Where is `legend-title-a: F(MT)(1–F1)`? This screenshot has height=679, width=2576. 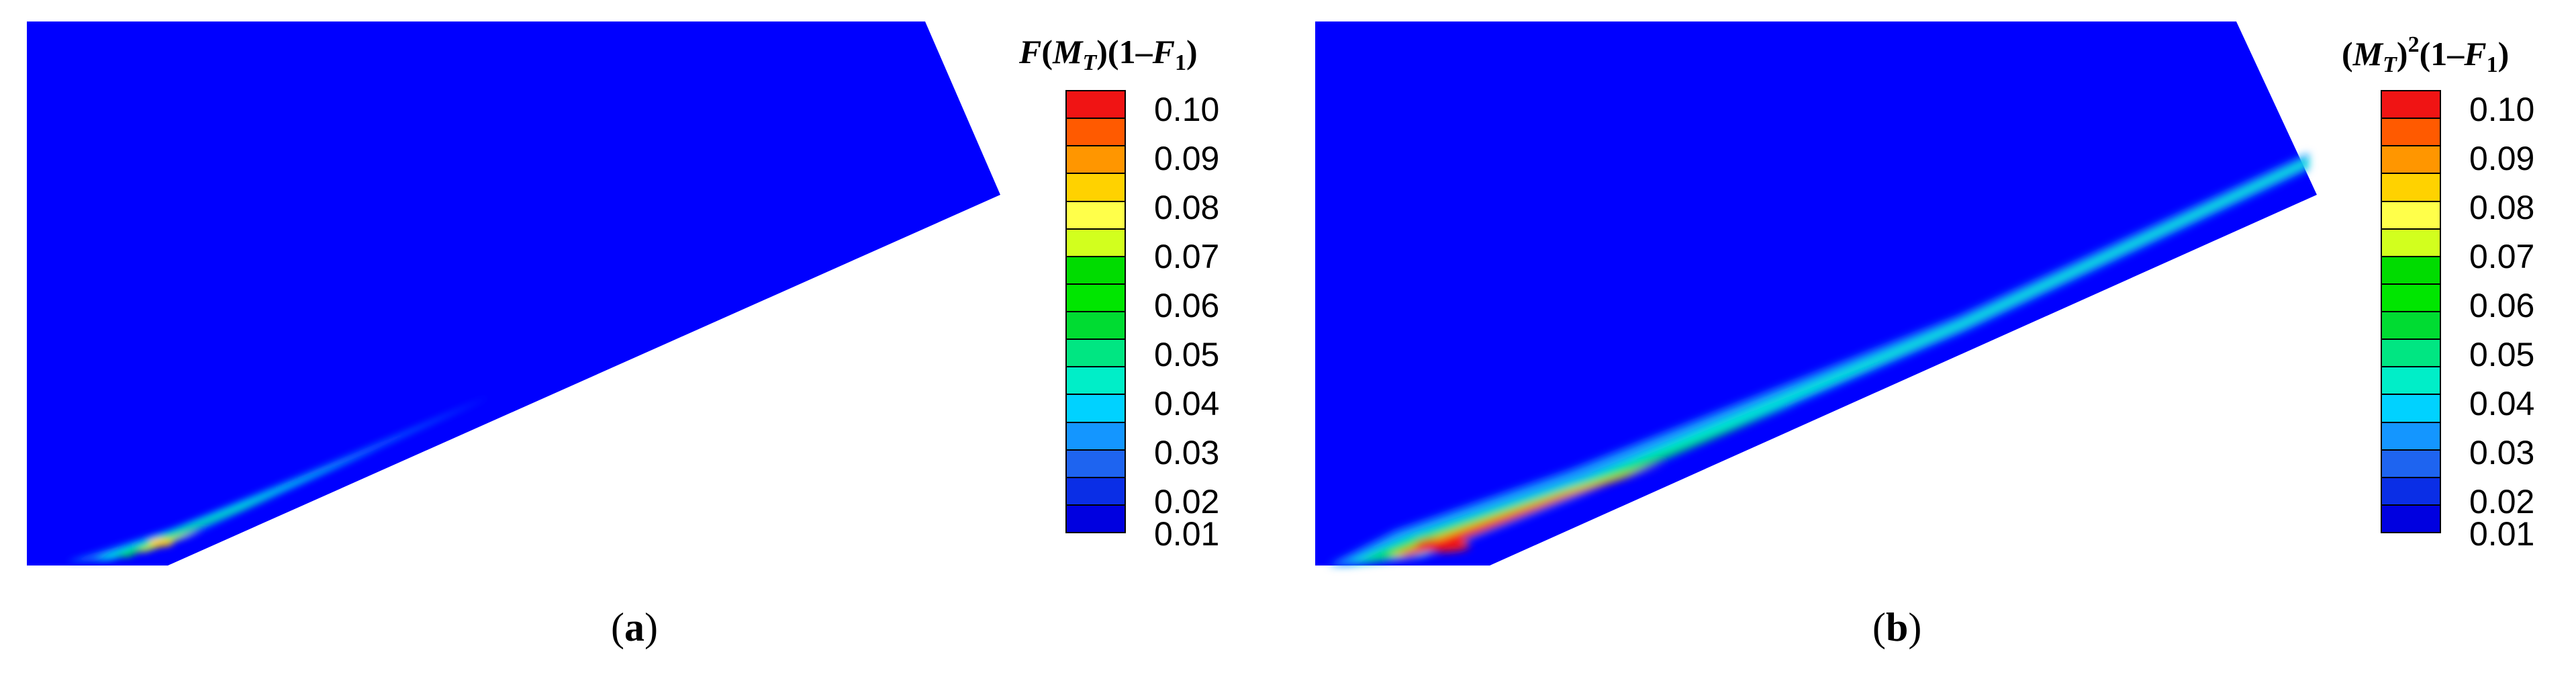
legend-title-a: F(MT)(1–F1) is located at coordinates (1108, 54).